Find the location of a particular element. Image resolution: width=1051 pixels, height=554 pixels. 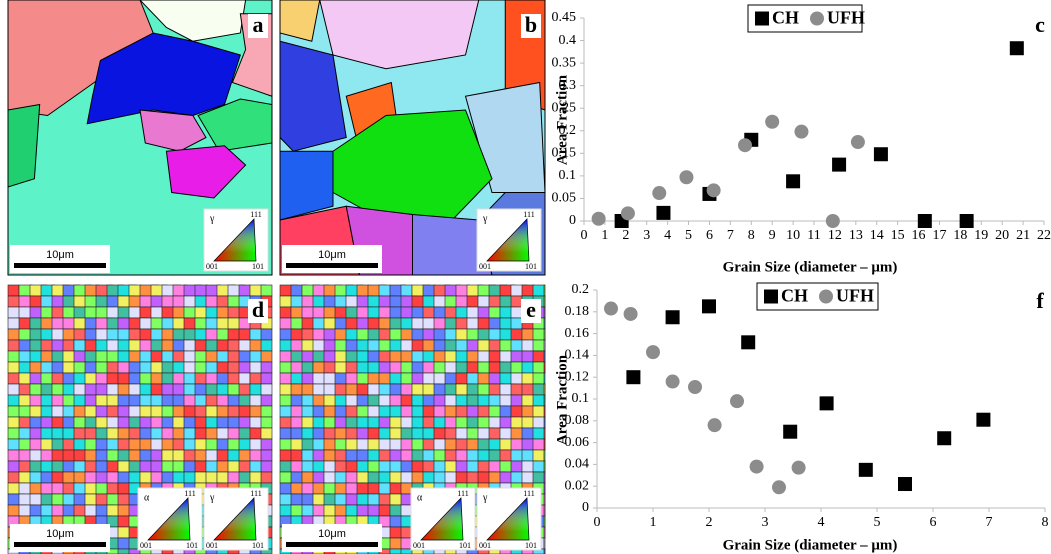

x-tick-label: 7 is located at coordinates (989, 522).